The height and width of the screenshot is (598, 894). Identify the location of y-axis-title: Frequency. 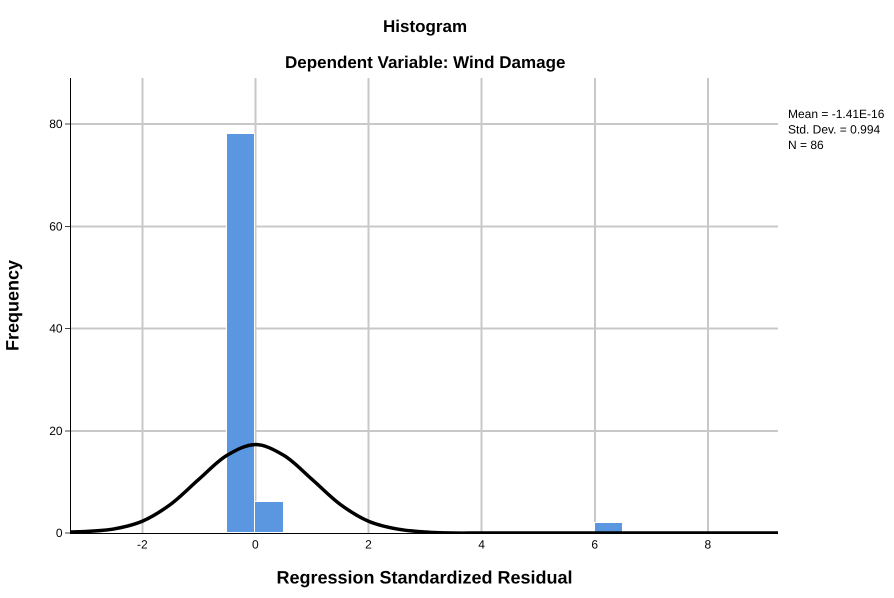
(12, 306).